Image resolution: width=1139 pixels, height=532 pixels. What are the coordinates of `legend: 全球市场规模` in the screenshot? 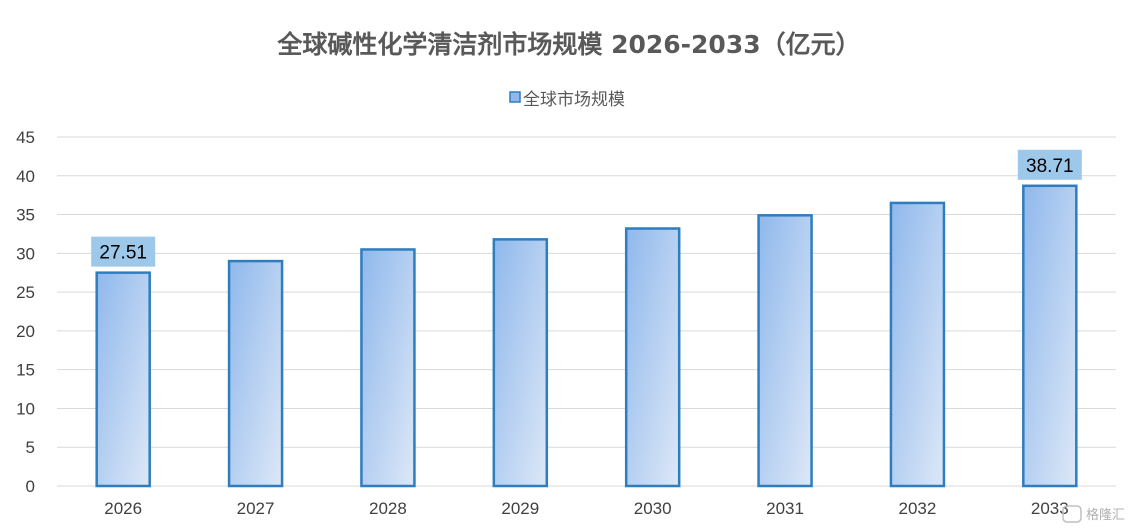 It's located at (567, 100).